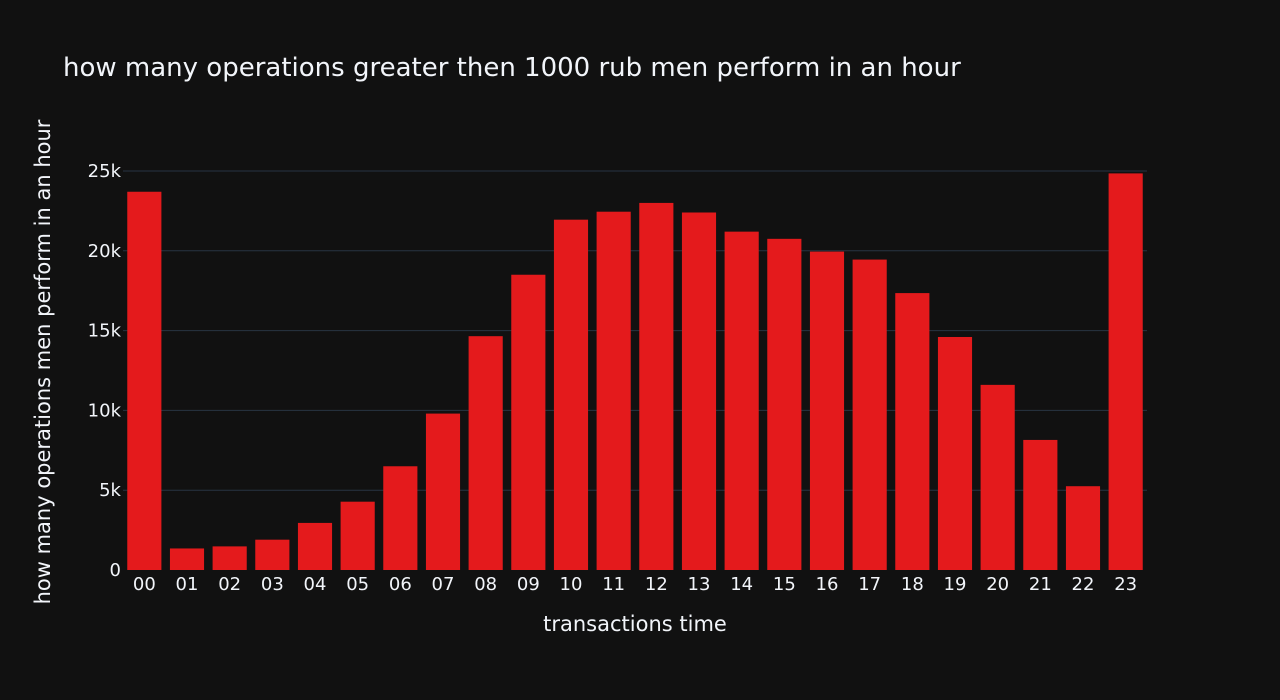  I want to click on x-tick-label: 08, so click(485, 584).